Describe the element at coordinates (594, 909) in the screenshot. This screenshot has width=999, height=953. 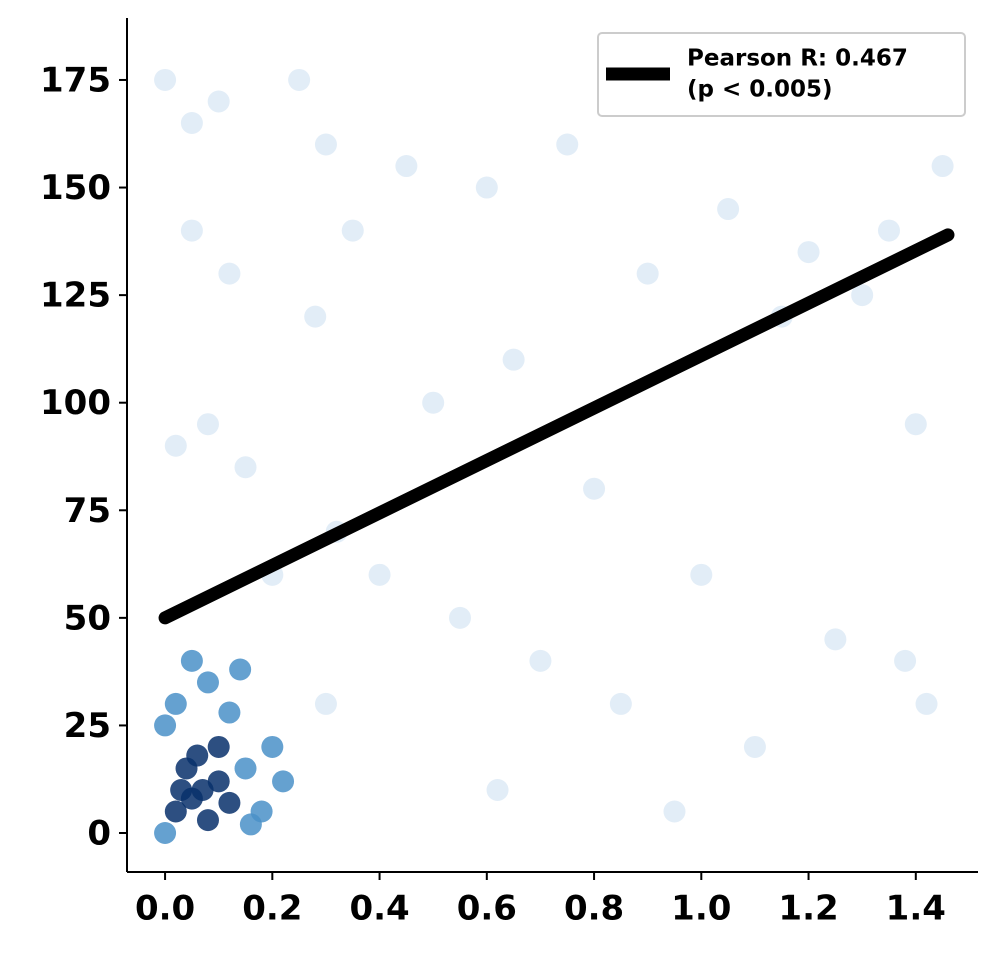
I see `x-tick-label: 0.8` at that location.